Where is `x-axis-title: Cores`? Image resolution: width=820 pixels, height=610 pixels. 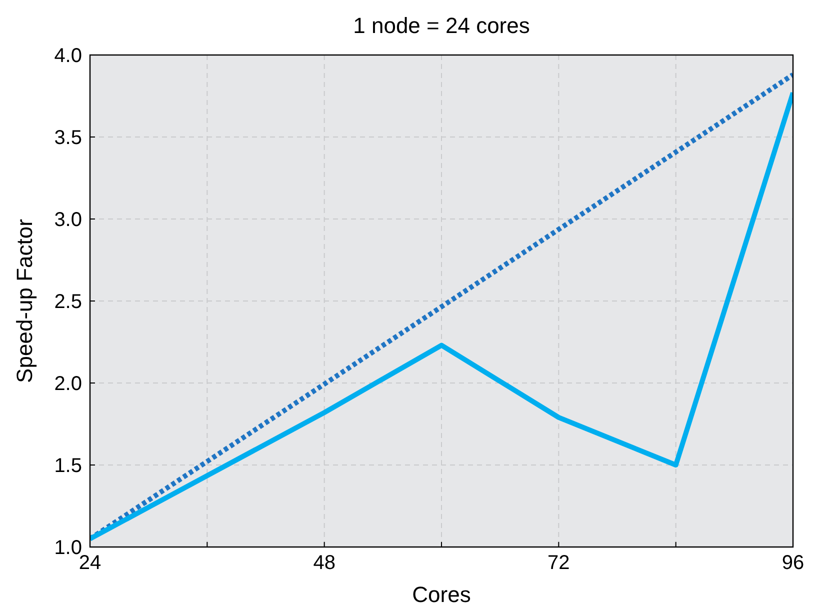 x-axis-title: Cores is located at coordinates (441, 594).